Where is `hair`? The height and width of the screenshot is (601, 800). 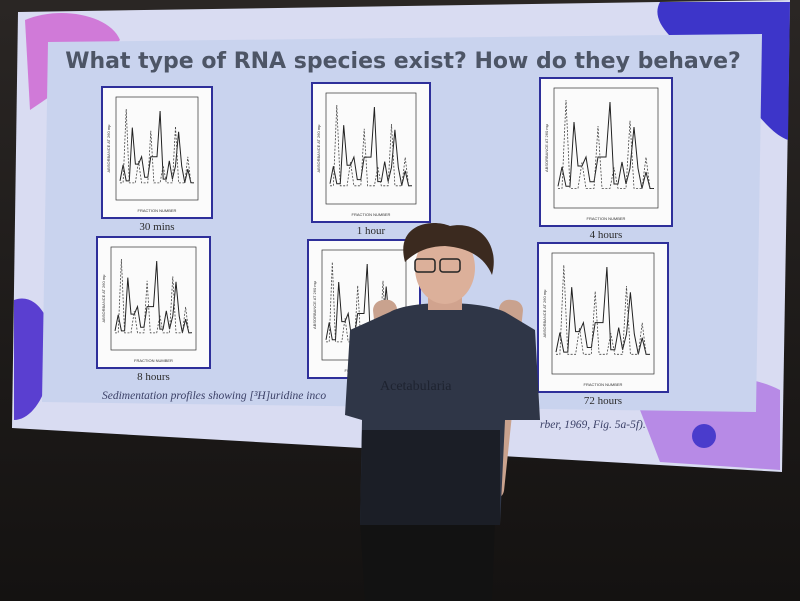
hair is located at coordinates (448, 249).